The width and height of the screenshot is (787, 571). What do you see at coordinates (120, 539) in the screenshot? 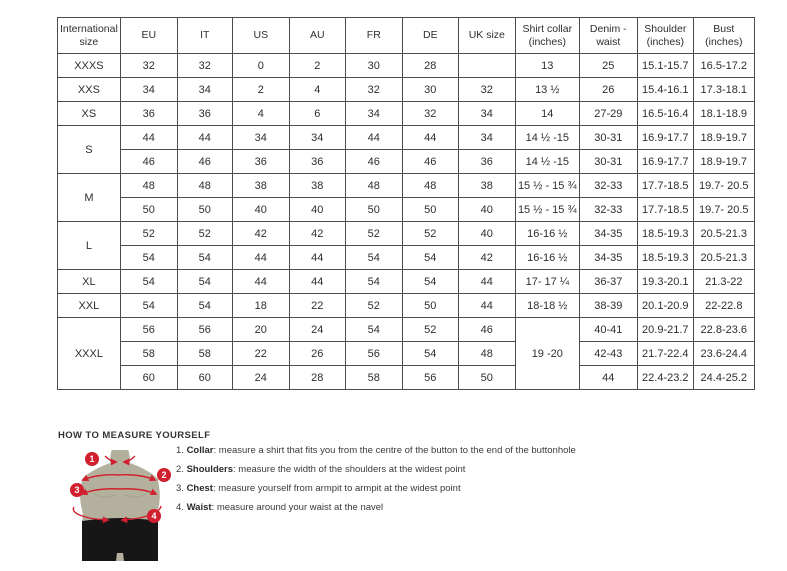
I see `shorts-shape` at bounding box center [120, 539].